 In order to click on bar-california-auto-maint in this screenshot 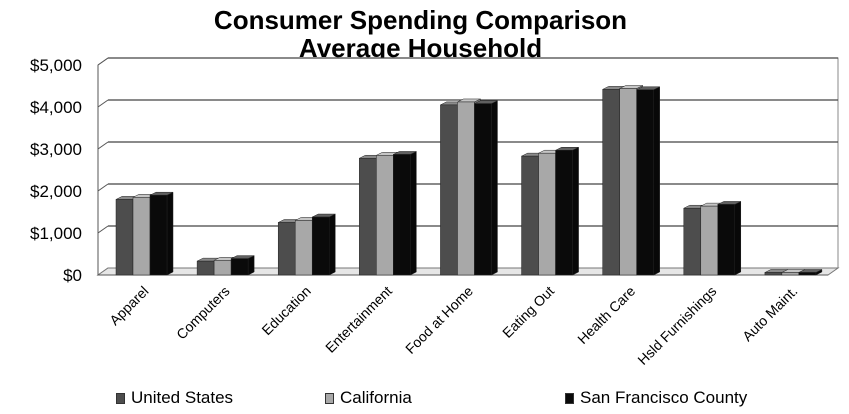, I will do `click(790, 274)`.